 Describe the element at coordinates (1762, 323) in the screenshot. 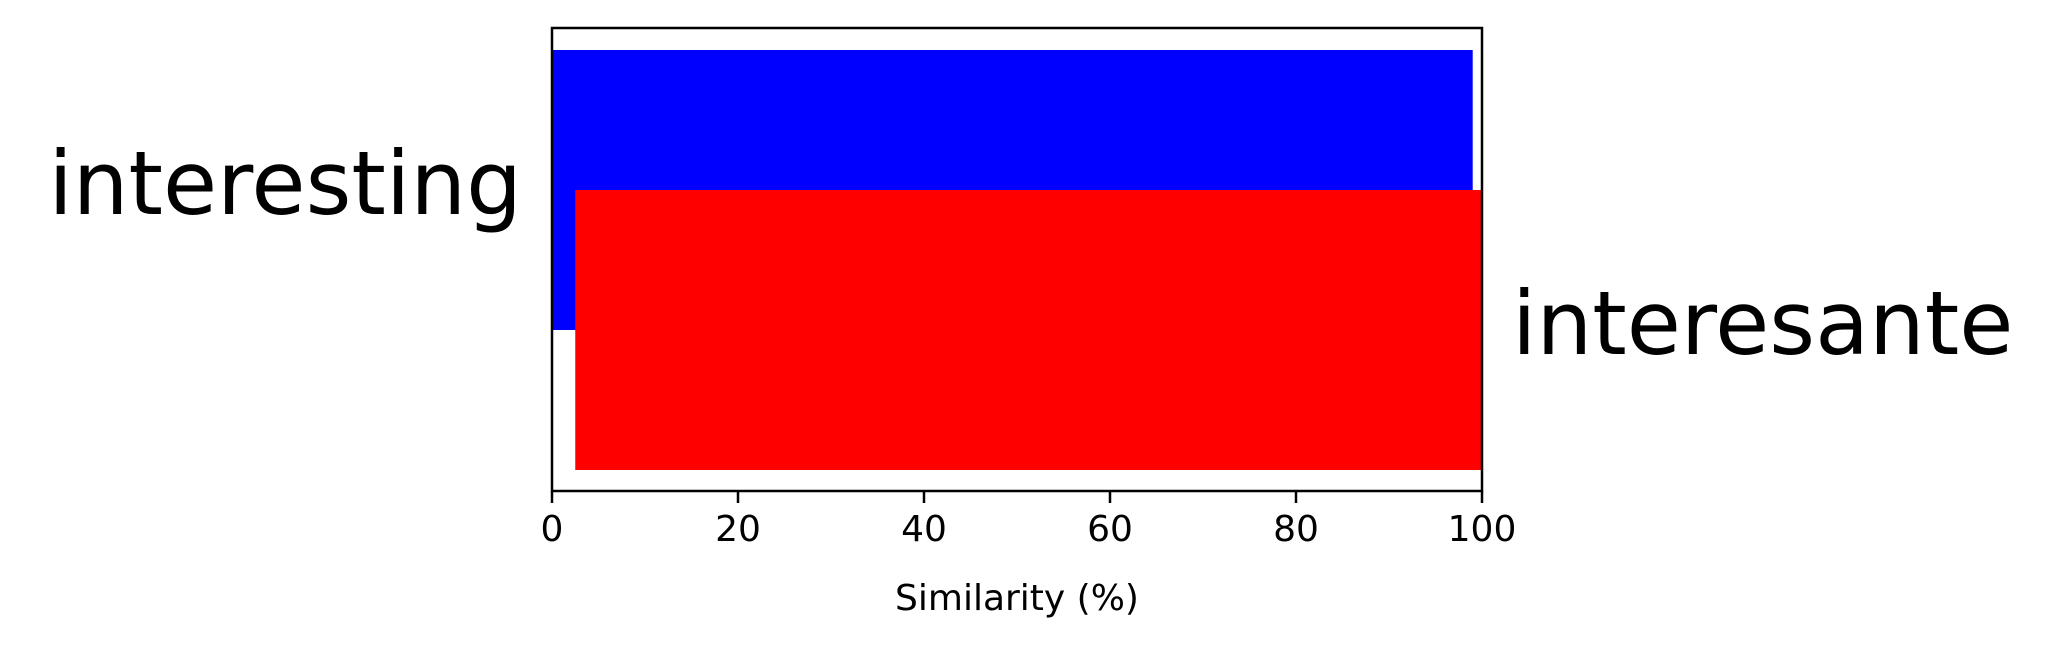

I see `word-label-interesante: interesante` at that location.